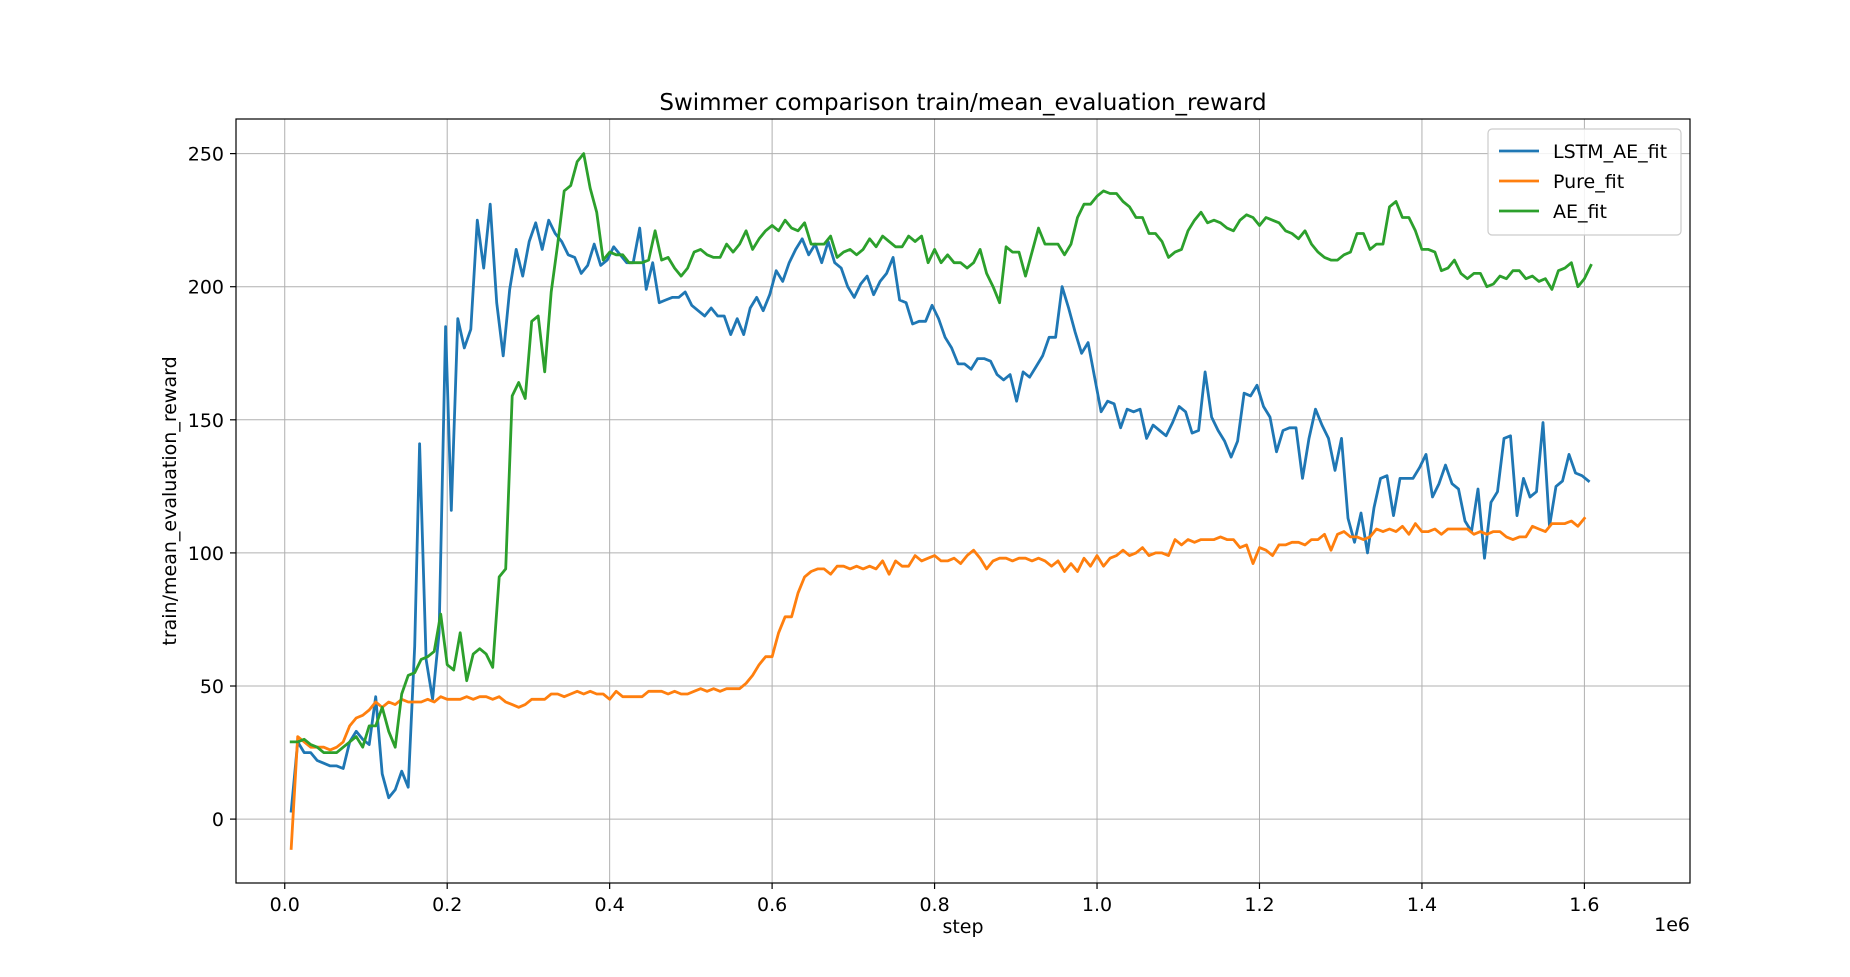 Image resolution: width=1850 pixels, height=977 pixels. What do you see at coordinates (170, 500) in the screenshot?
I see `y-axis-label: train/mean_evaluation_reward` at bounding box center [170, 500].